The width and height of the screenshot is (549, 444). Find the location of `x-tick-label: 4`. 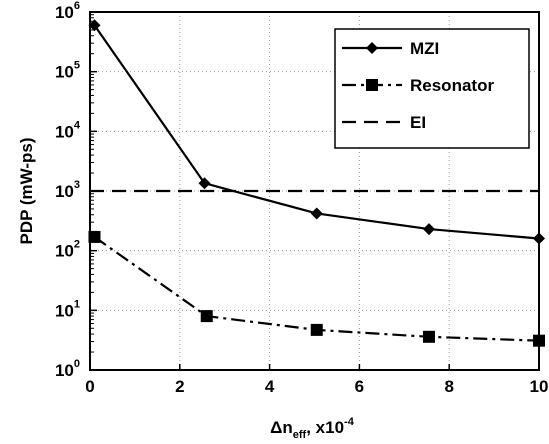

x-tick-label: 4 is located at coordinates (270, 386).